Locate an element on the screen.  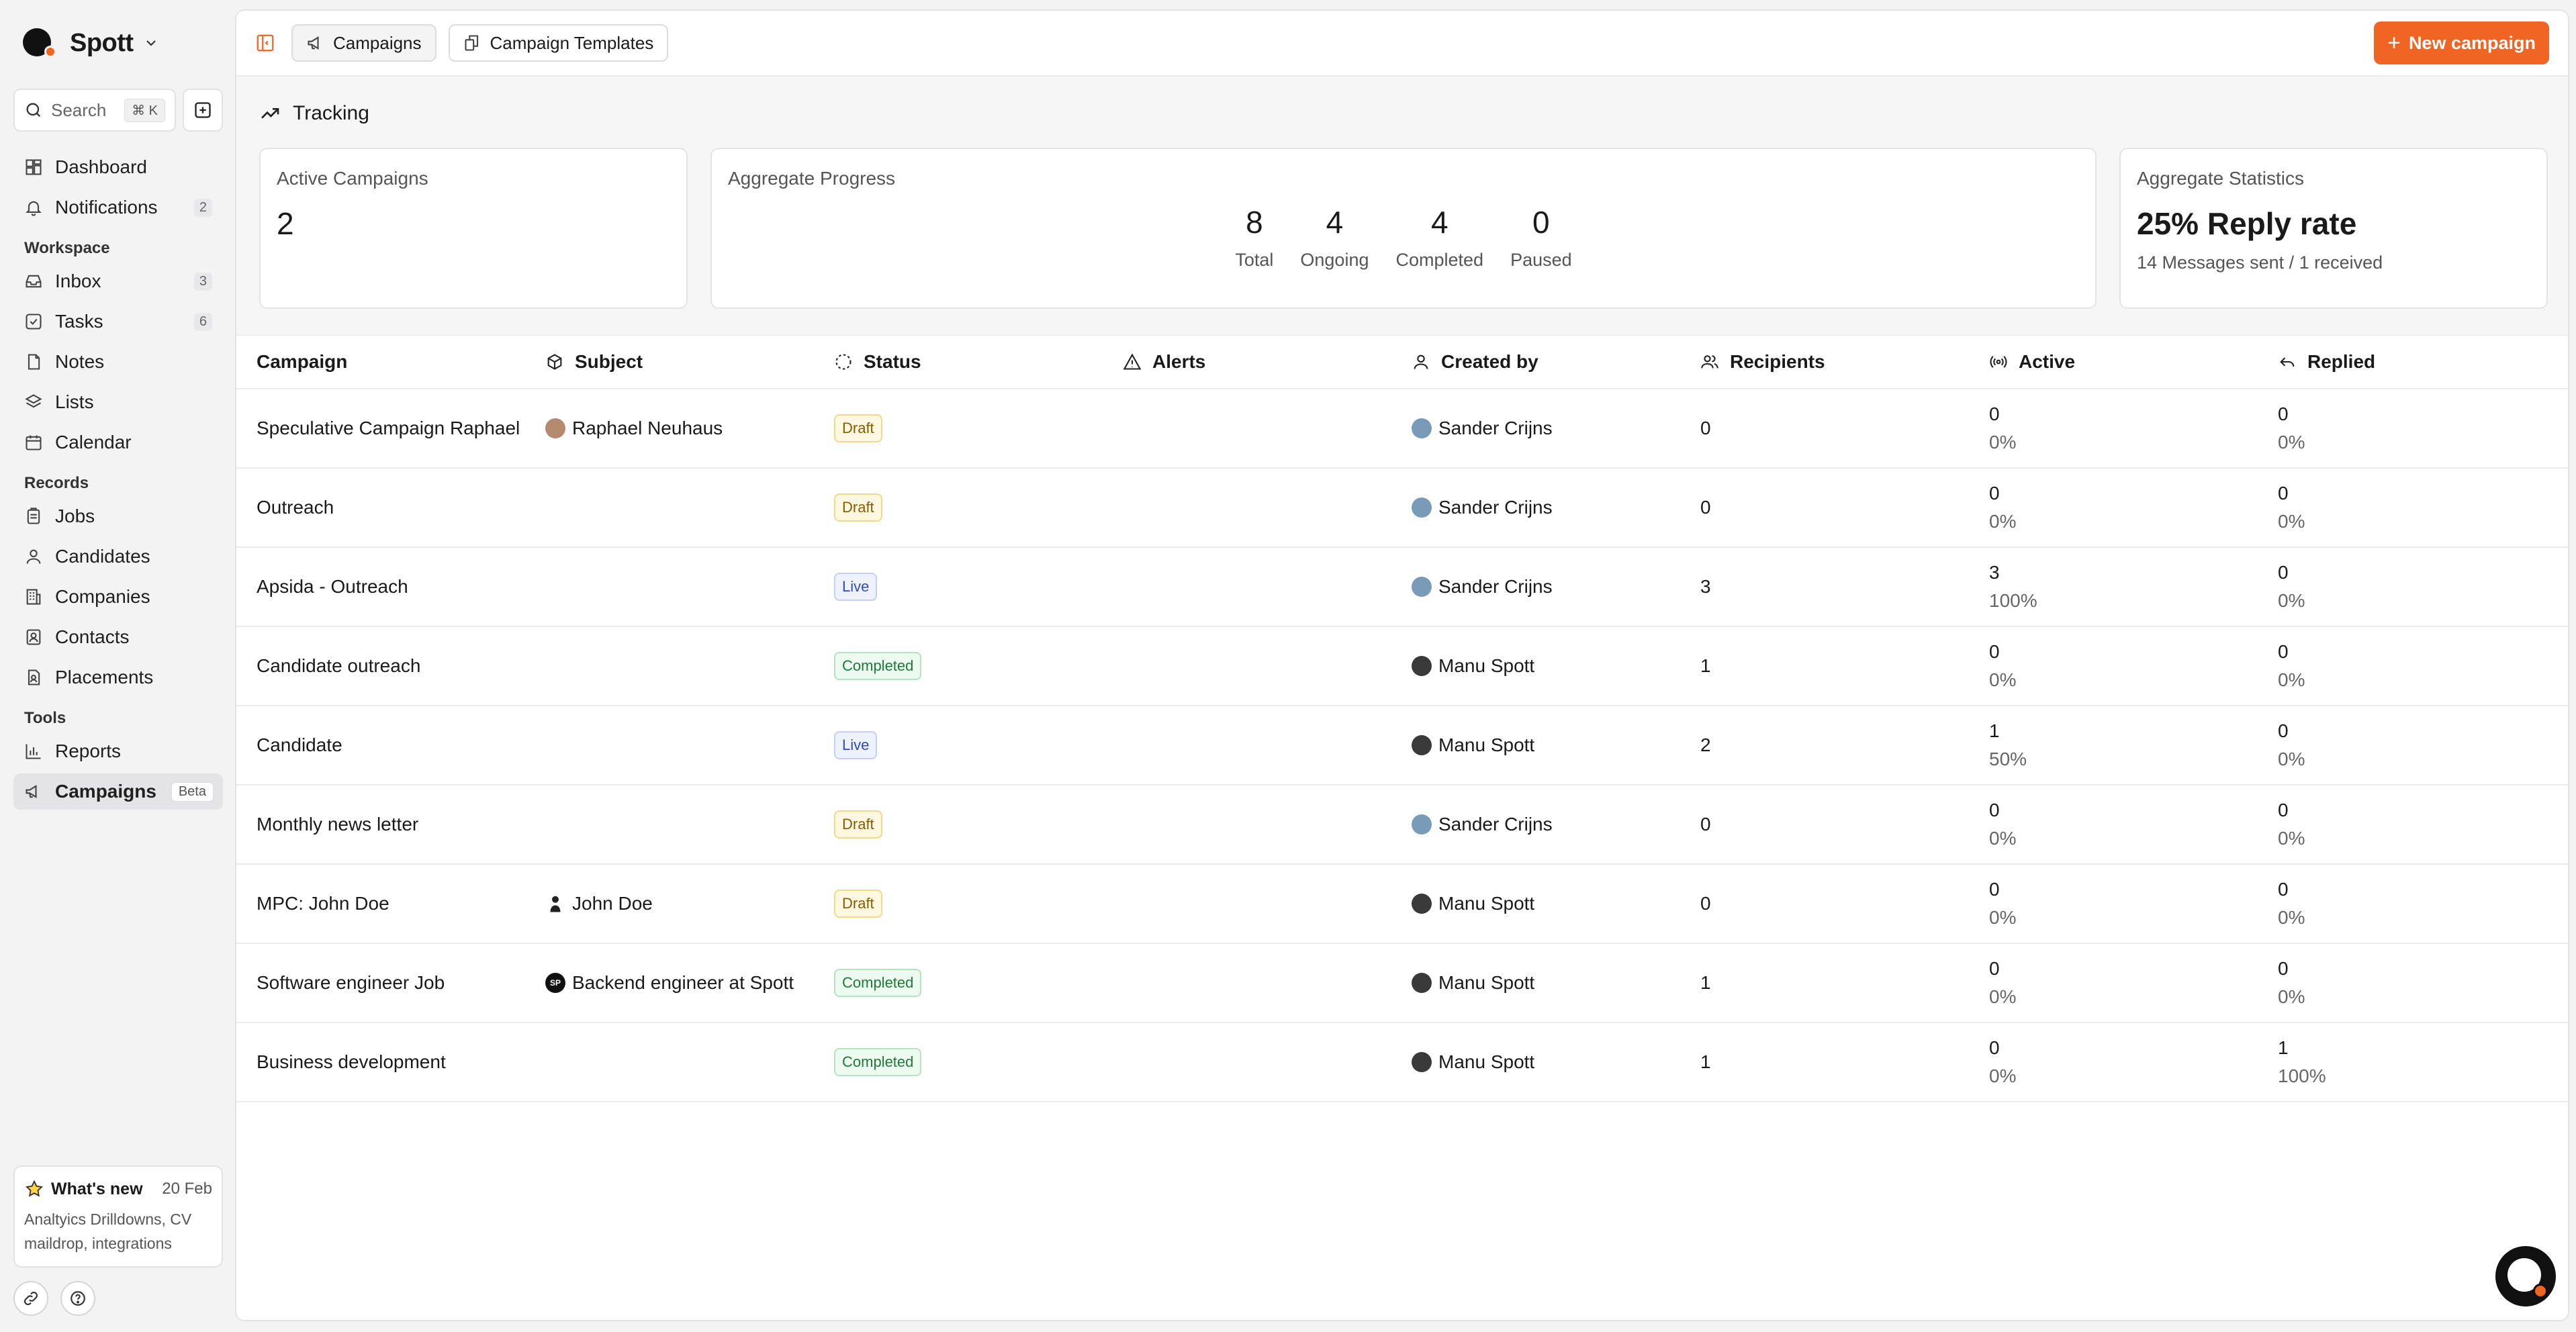
campaign-name: Outreach is located at coordinates (295, 507).